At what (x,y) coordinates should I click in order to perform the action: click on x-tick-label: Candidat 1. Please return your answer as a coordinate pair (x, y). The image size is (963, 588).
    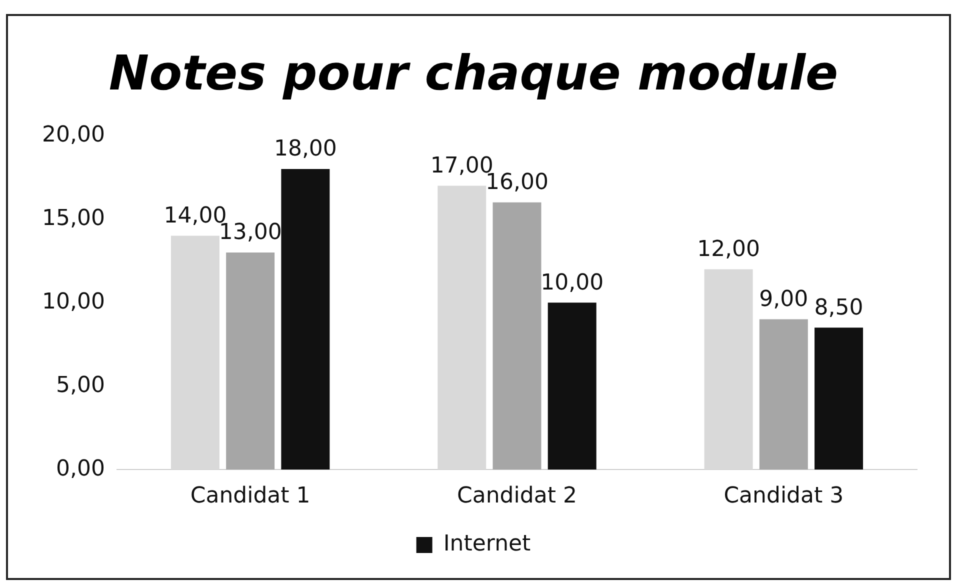
    Looking at the image, I should click on (250, 496).